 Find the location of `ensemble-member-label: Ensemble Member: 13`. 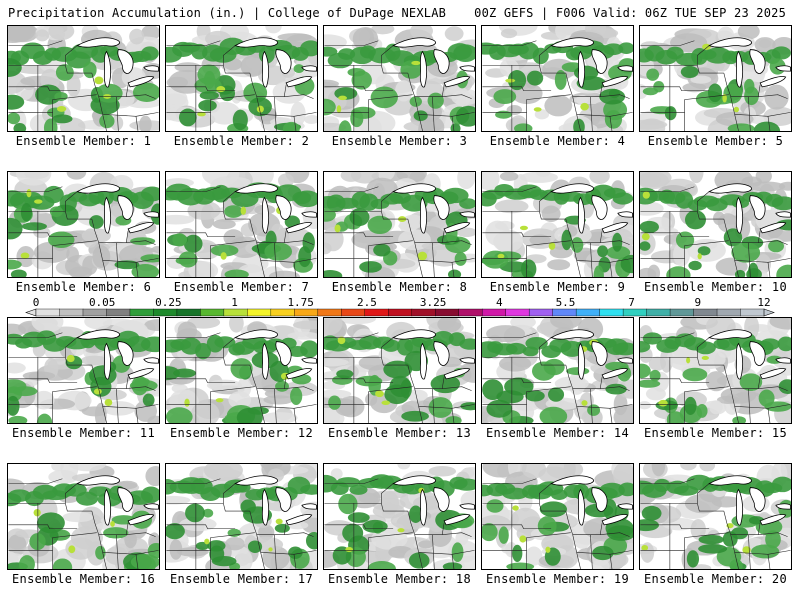

ensemble-member-label: Ensemble Member: 13 is located at coordinates (399, 433).